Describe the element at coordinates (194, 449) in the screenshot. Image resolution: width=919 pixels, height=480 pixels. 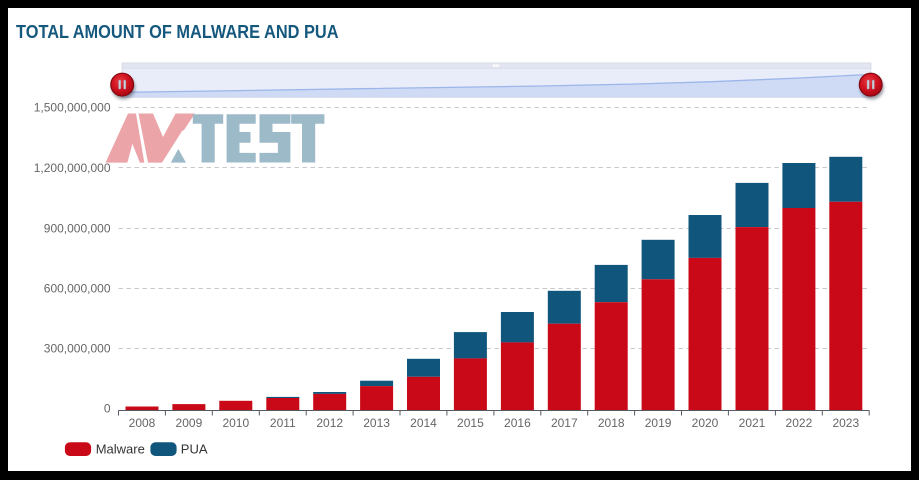
I see `svg-text: PUA` at that location.